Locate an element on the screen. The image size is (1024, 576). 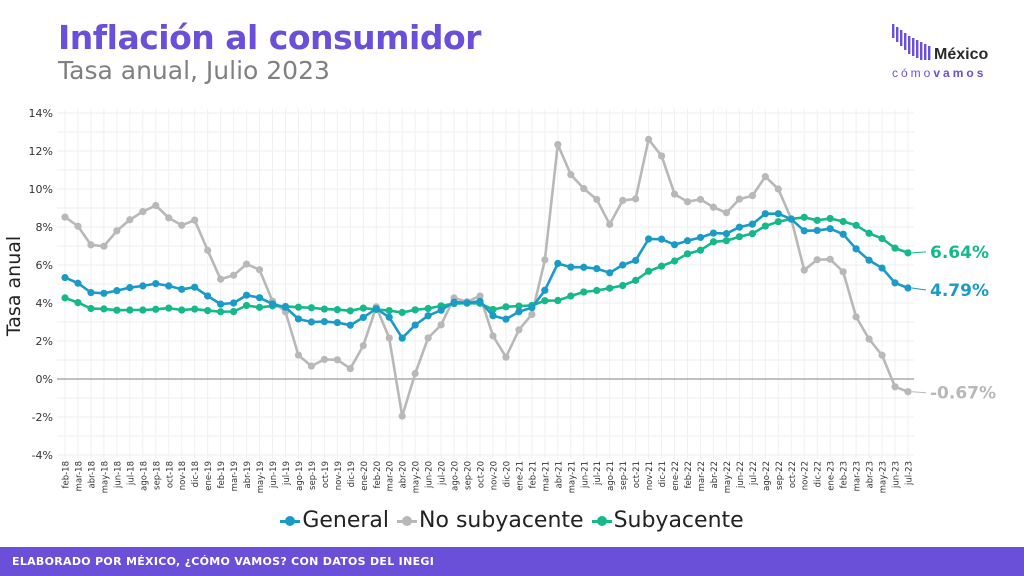
x-tick-label: abr-23 is located at coordinates (871, 474).